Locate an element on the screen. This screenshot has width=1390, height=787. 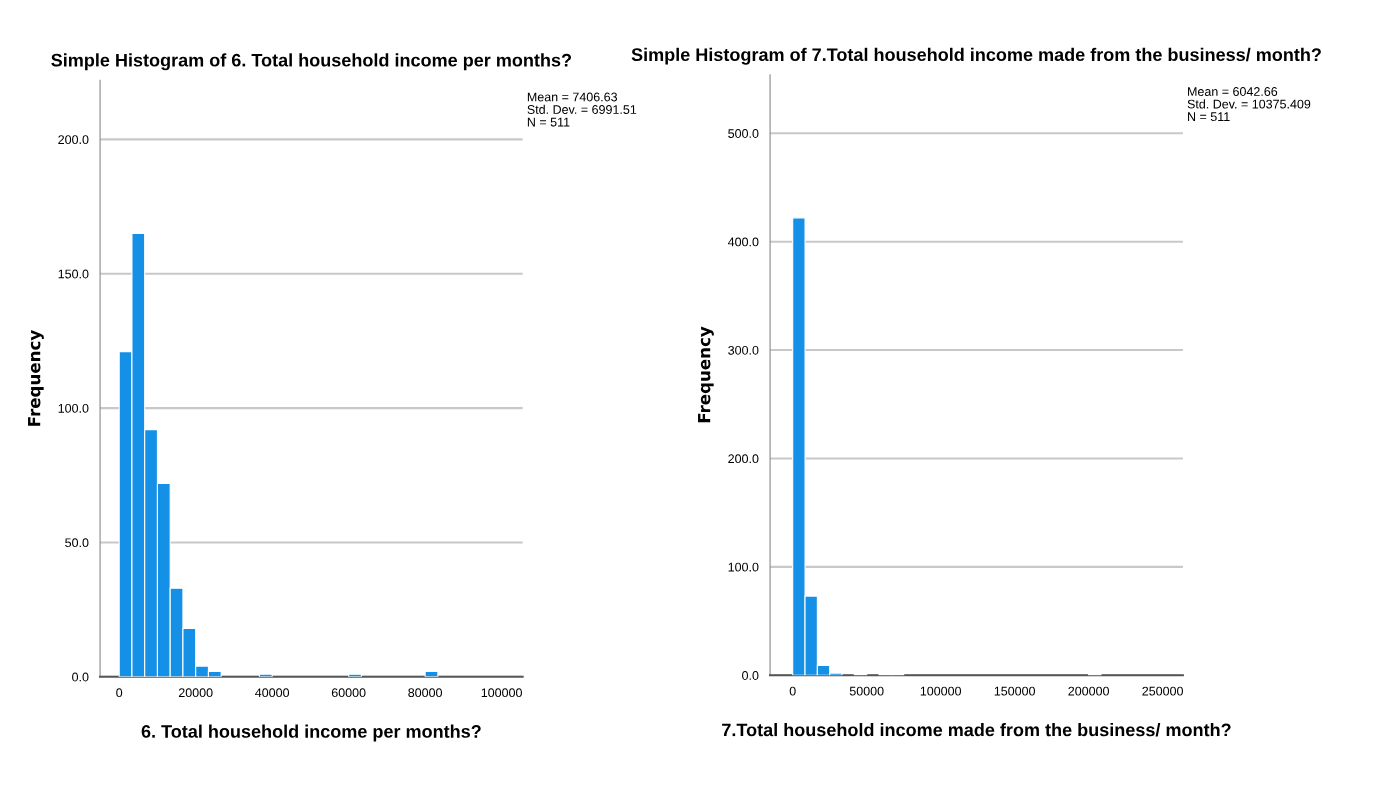
chart-title: Simple Histogram of 7.Total household income made from the business/ month? is located at coordinates (976, 56).